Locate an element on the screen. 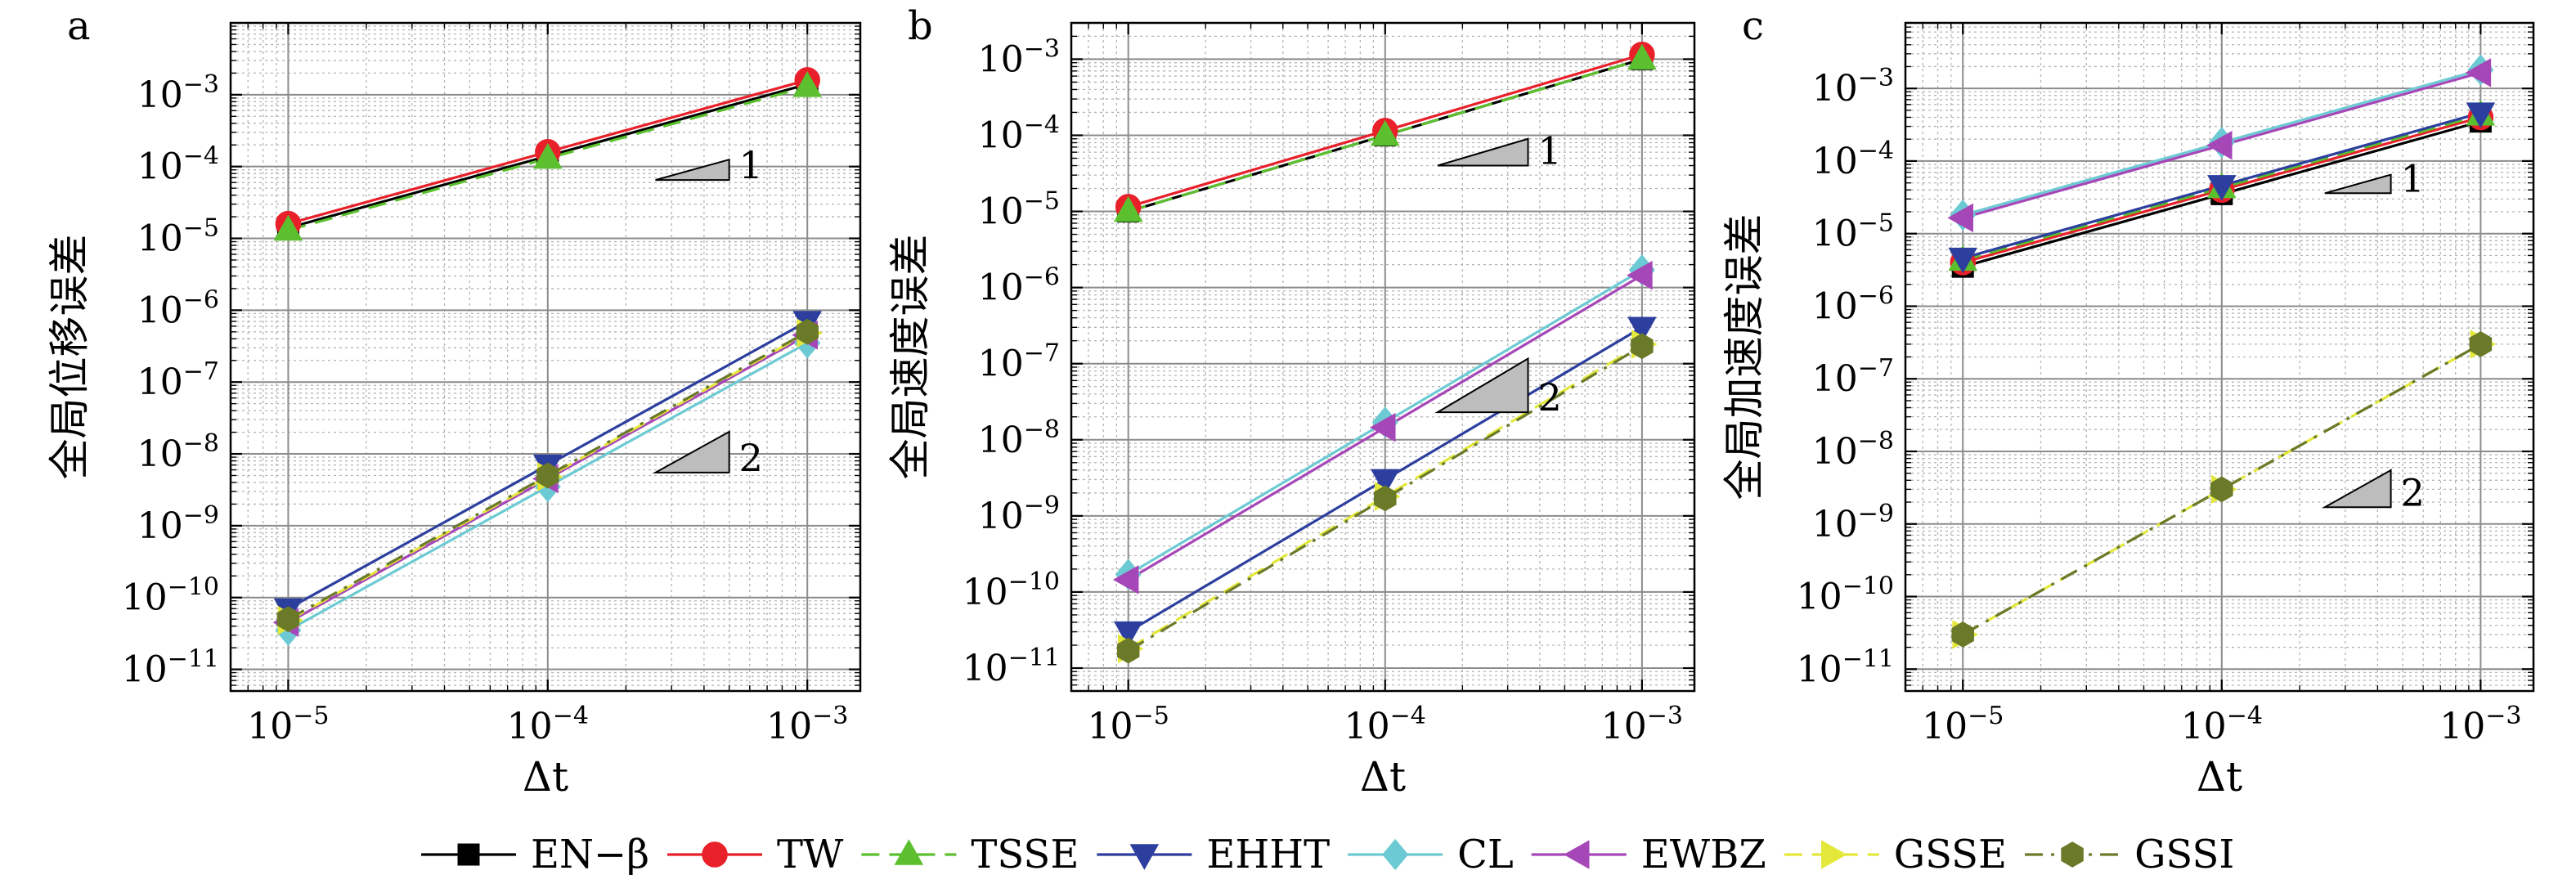 The image size is (2576, 875). legend-item-TSSE: TSSE is located at coordinates (970, 854).